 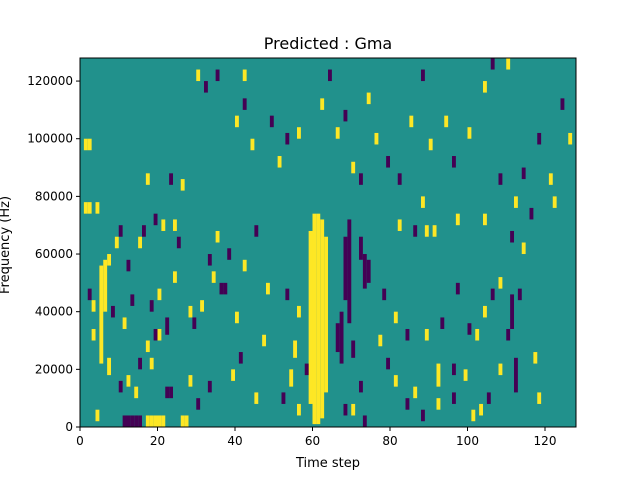 I want to click on y-tick-label: 20000, so click(x=54, y=369).